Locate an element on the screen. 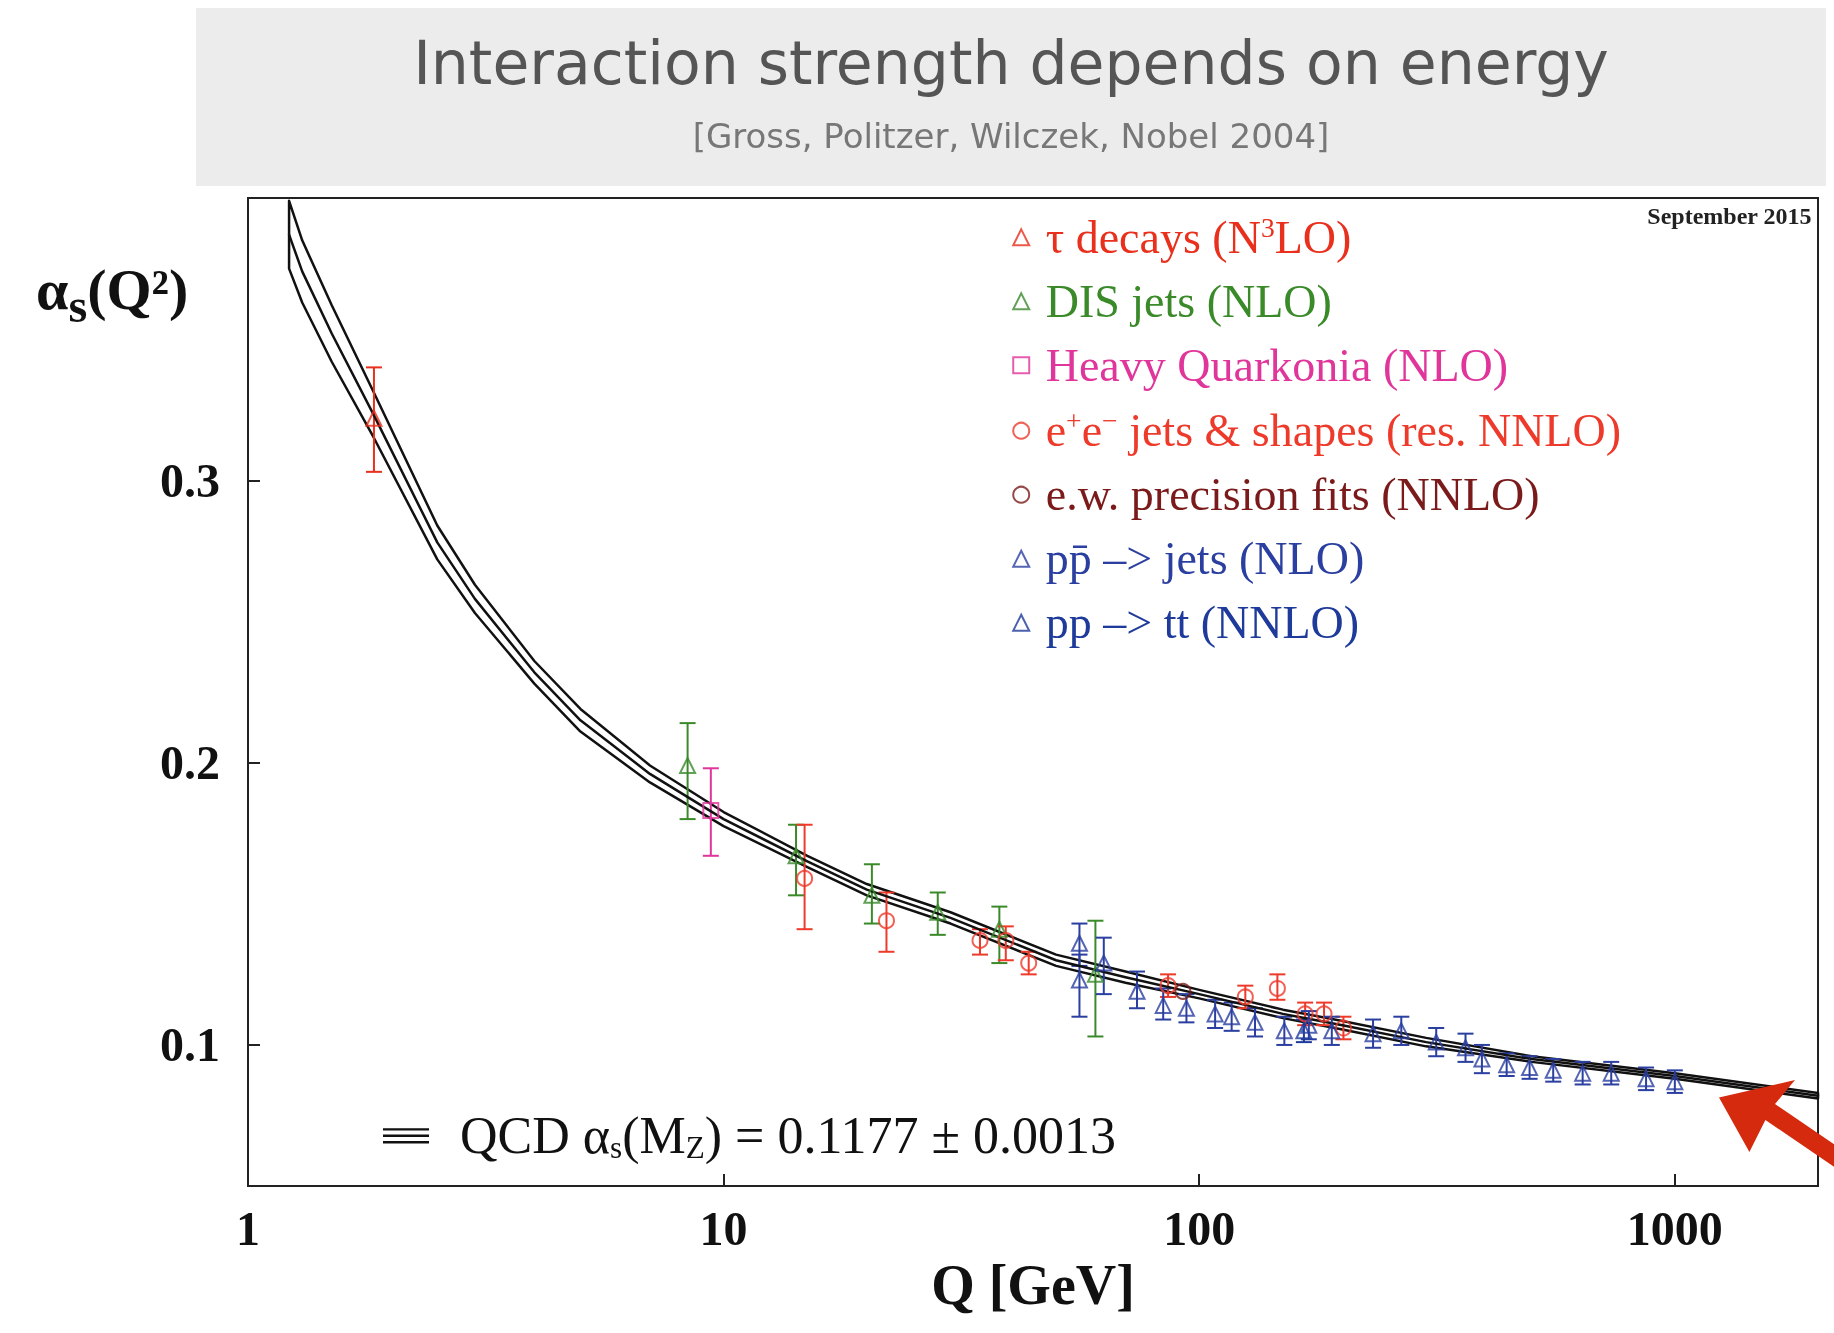 The image size is (1834, 1333). chart-title: Interaction strength depends on energy is located at coordinates (1011, 62).